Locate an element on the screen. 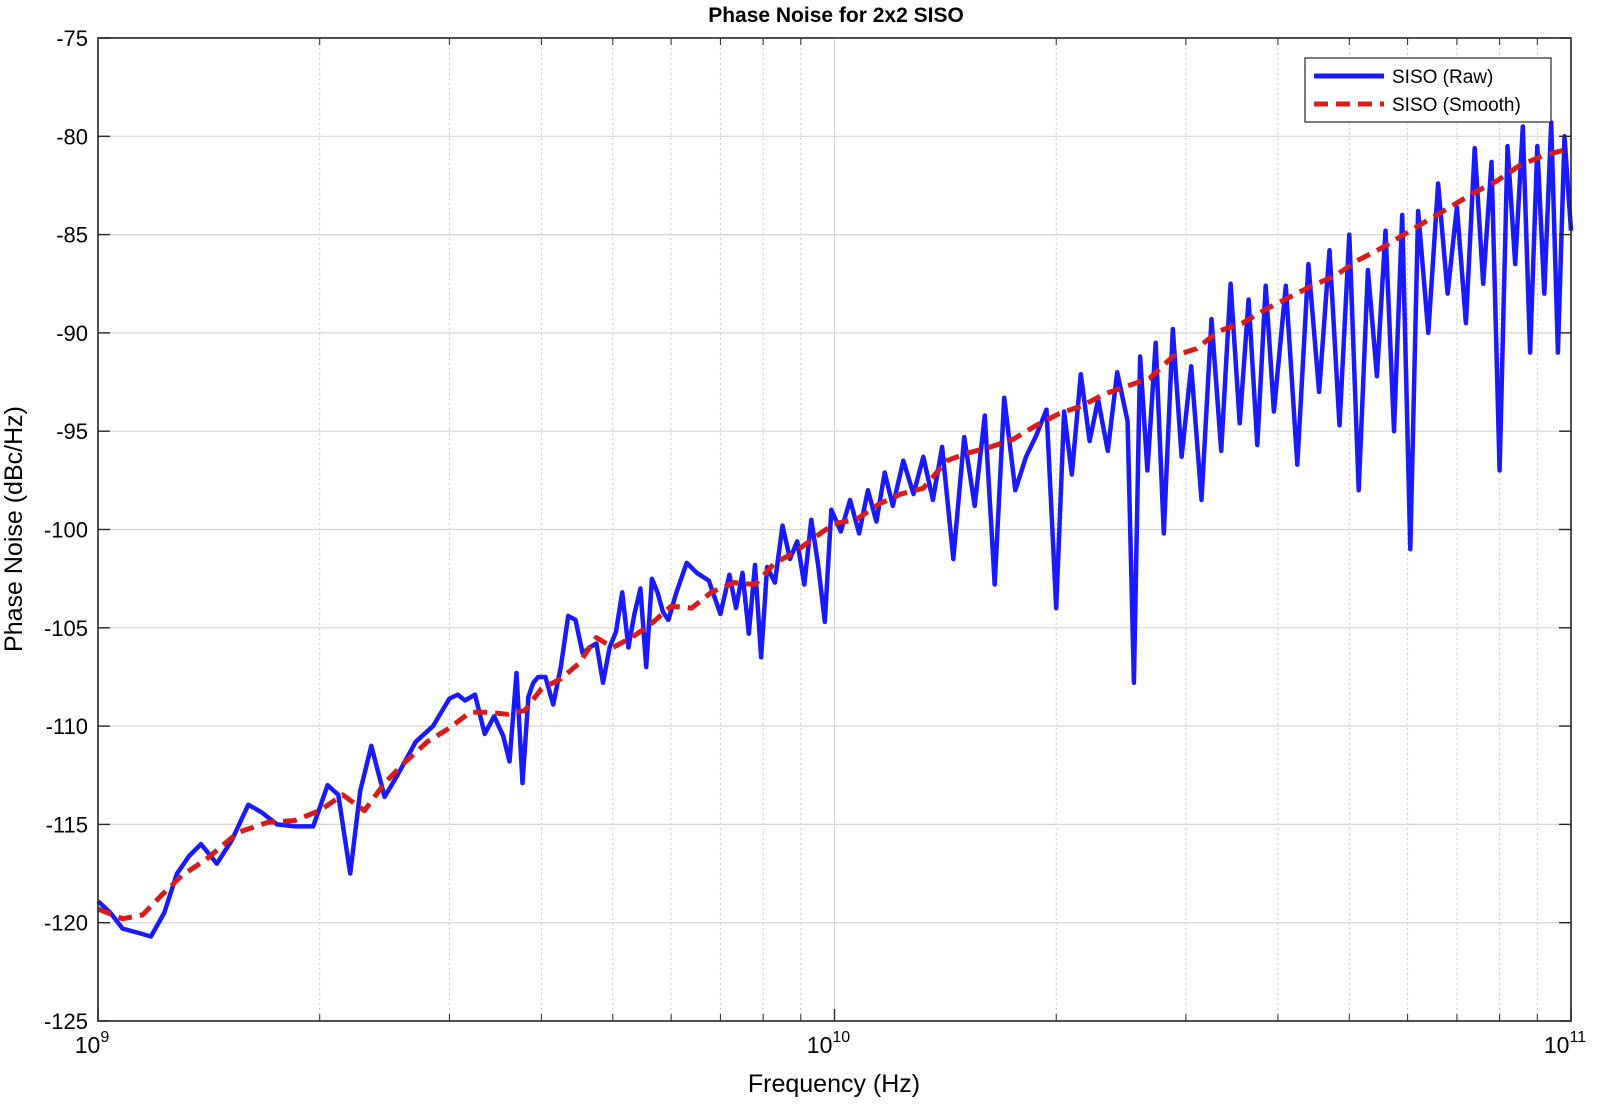 This screenshot has height=1106, width=1600. legend: SISO (Raw) SISO (Smooth) is located at coordinates (1428, 90).